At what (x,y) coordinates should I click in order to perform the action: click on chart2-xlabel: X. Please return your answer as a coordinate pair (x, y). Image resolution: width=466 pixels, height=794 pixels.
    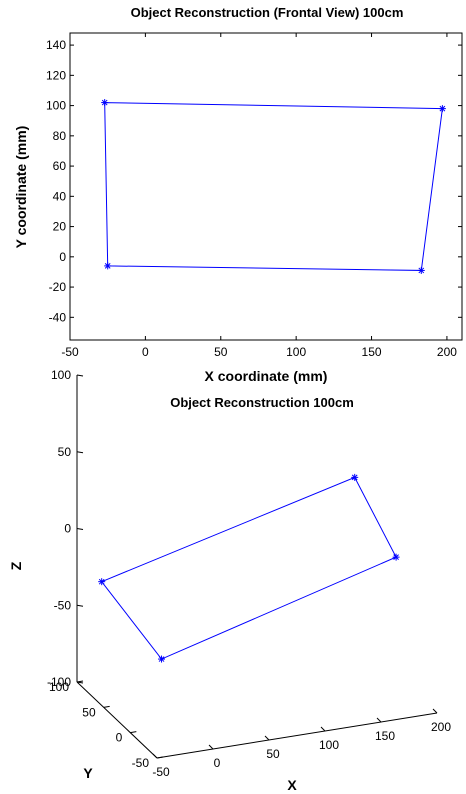
    Looking at the image, I should click on (292, 785).